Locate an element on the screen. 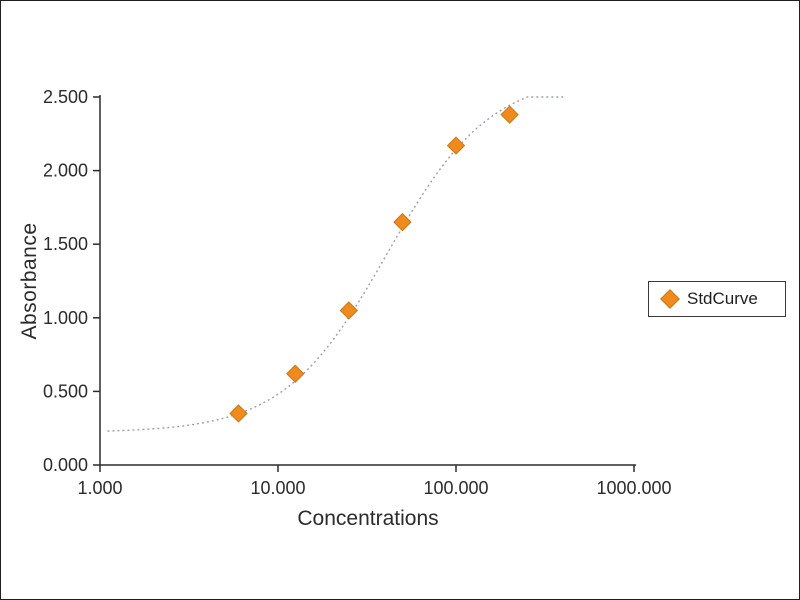  svg-text: 2.500 is located at coordinates (65, 97).